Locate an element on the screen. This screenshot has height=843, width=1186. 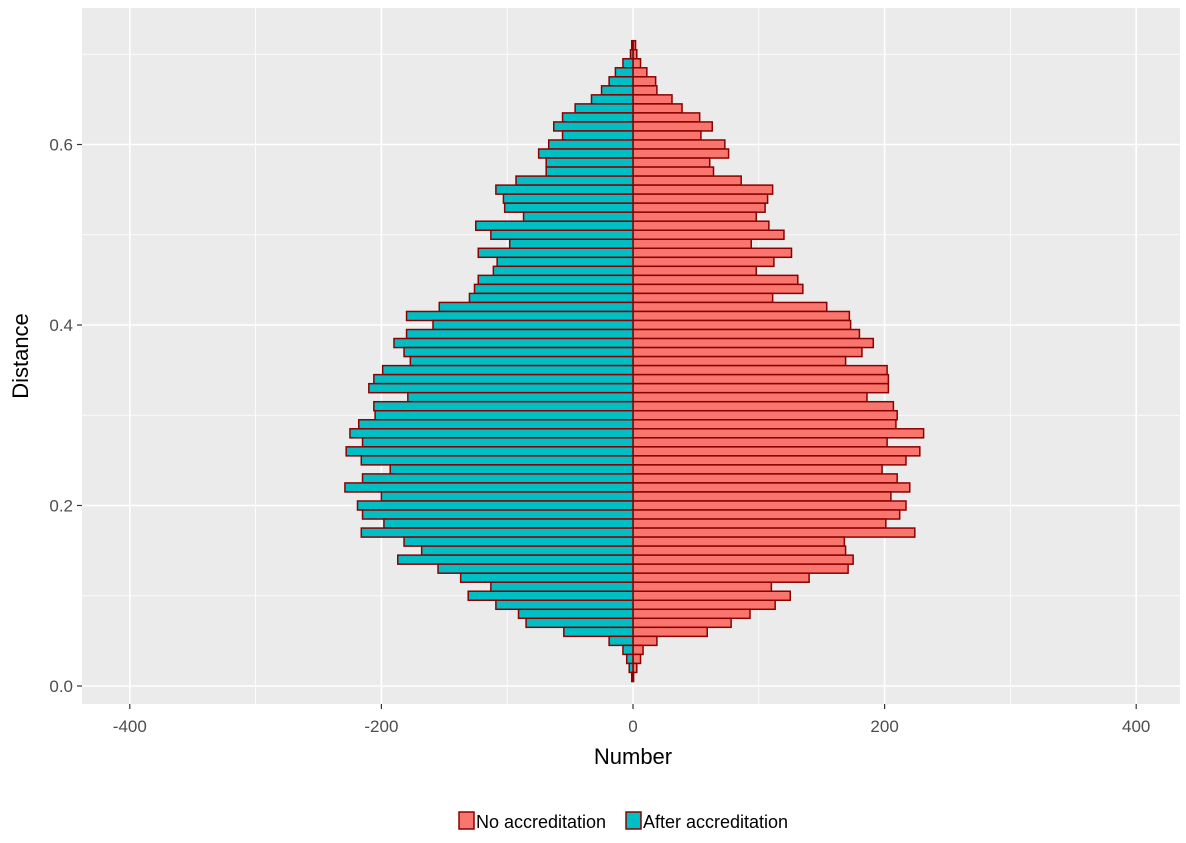
y-tick-label: 0.0 is located at coordinates (61, 686).